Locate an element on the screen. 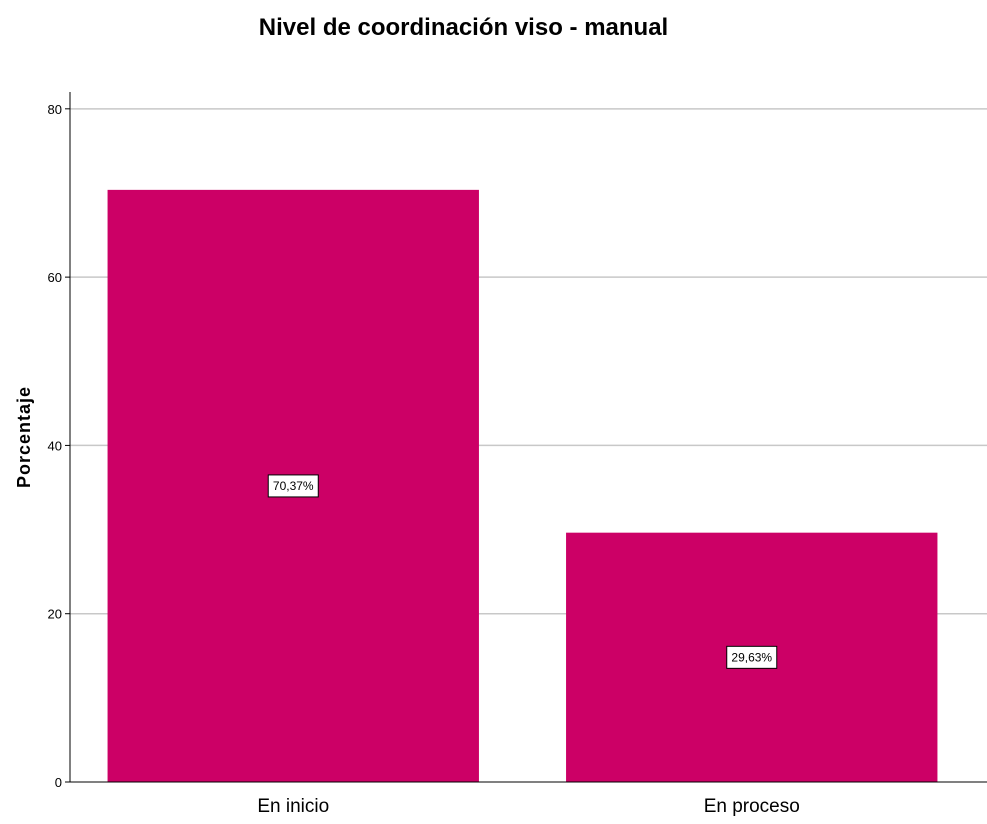  y-tick-label: 80 is located at coordinates (55, 109).